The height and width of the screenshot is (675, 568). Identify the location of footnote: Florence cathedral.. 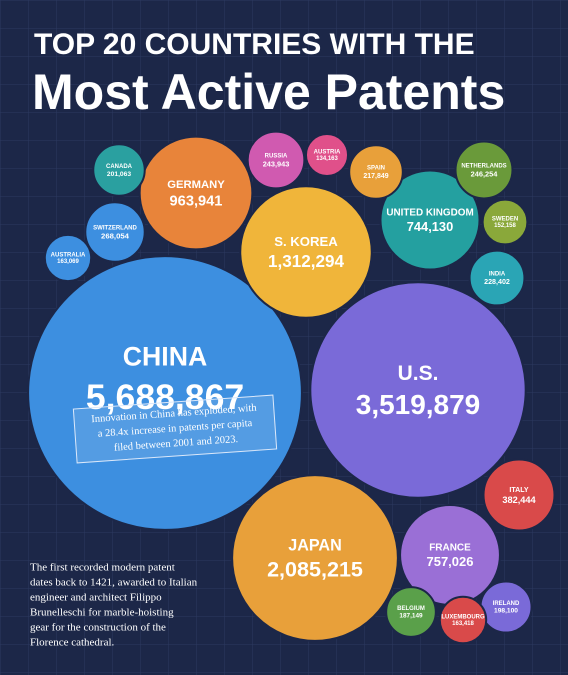
(72, 643).